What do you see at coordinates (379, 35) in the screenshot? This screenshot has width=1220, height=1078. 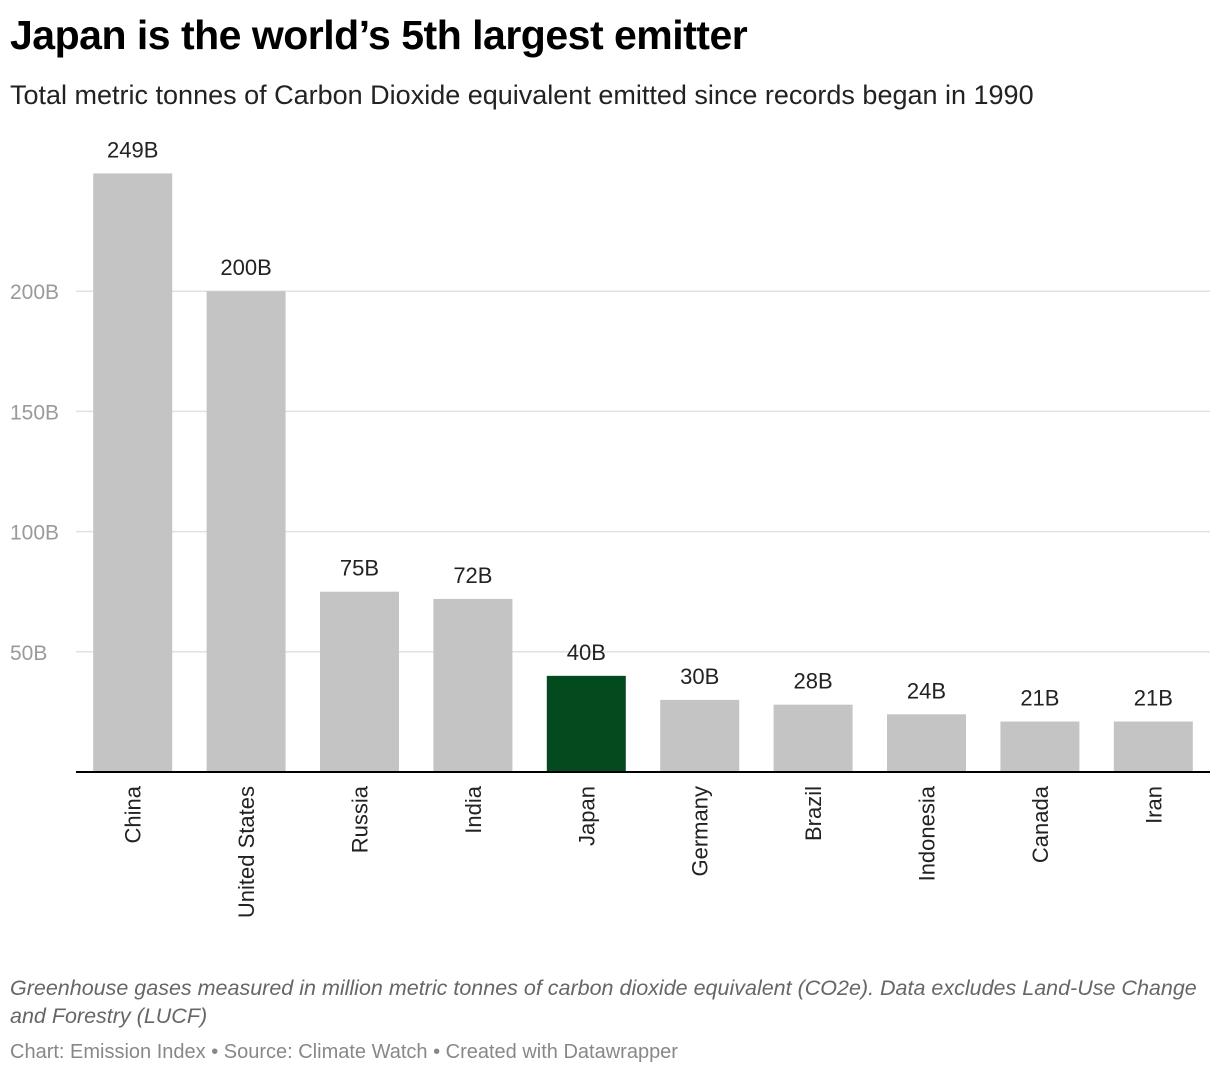 I see `chart-title: Japan is the world’s 5th largest emitter` at bounding box center [379, 35].